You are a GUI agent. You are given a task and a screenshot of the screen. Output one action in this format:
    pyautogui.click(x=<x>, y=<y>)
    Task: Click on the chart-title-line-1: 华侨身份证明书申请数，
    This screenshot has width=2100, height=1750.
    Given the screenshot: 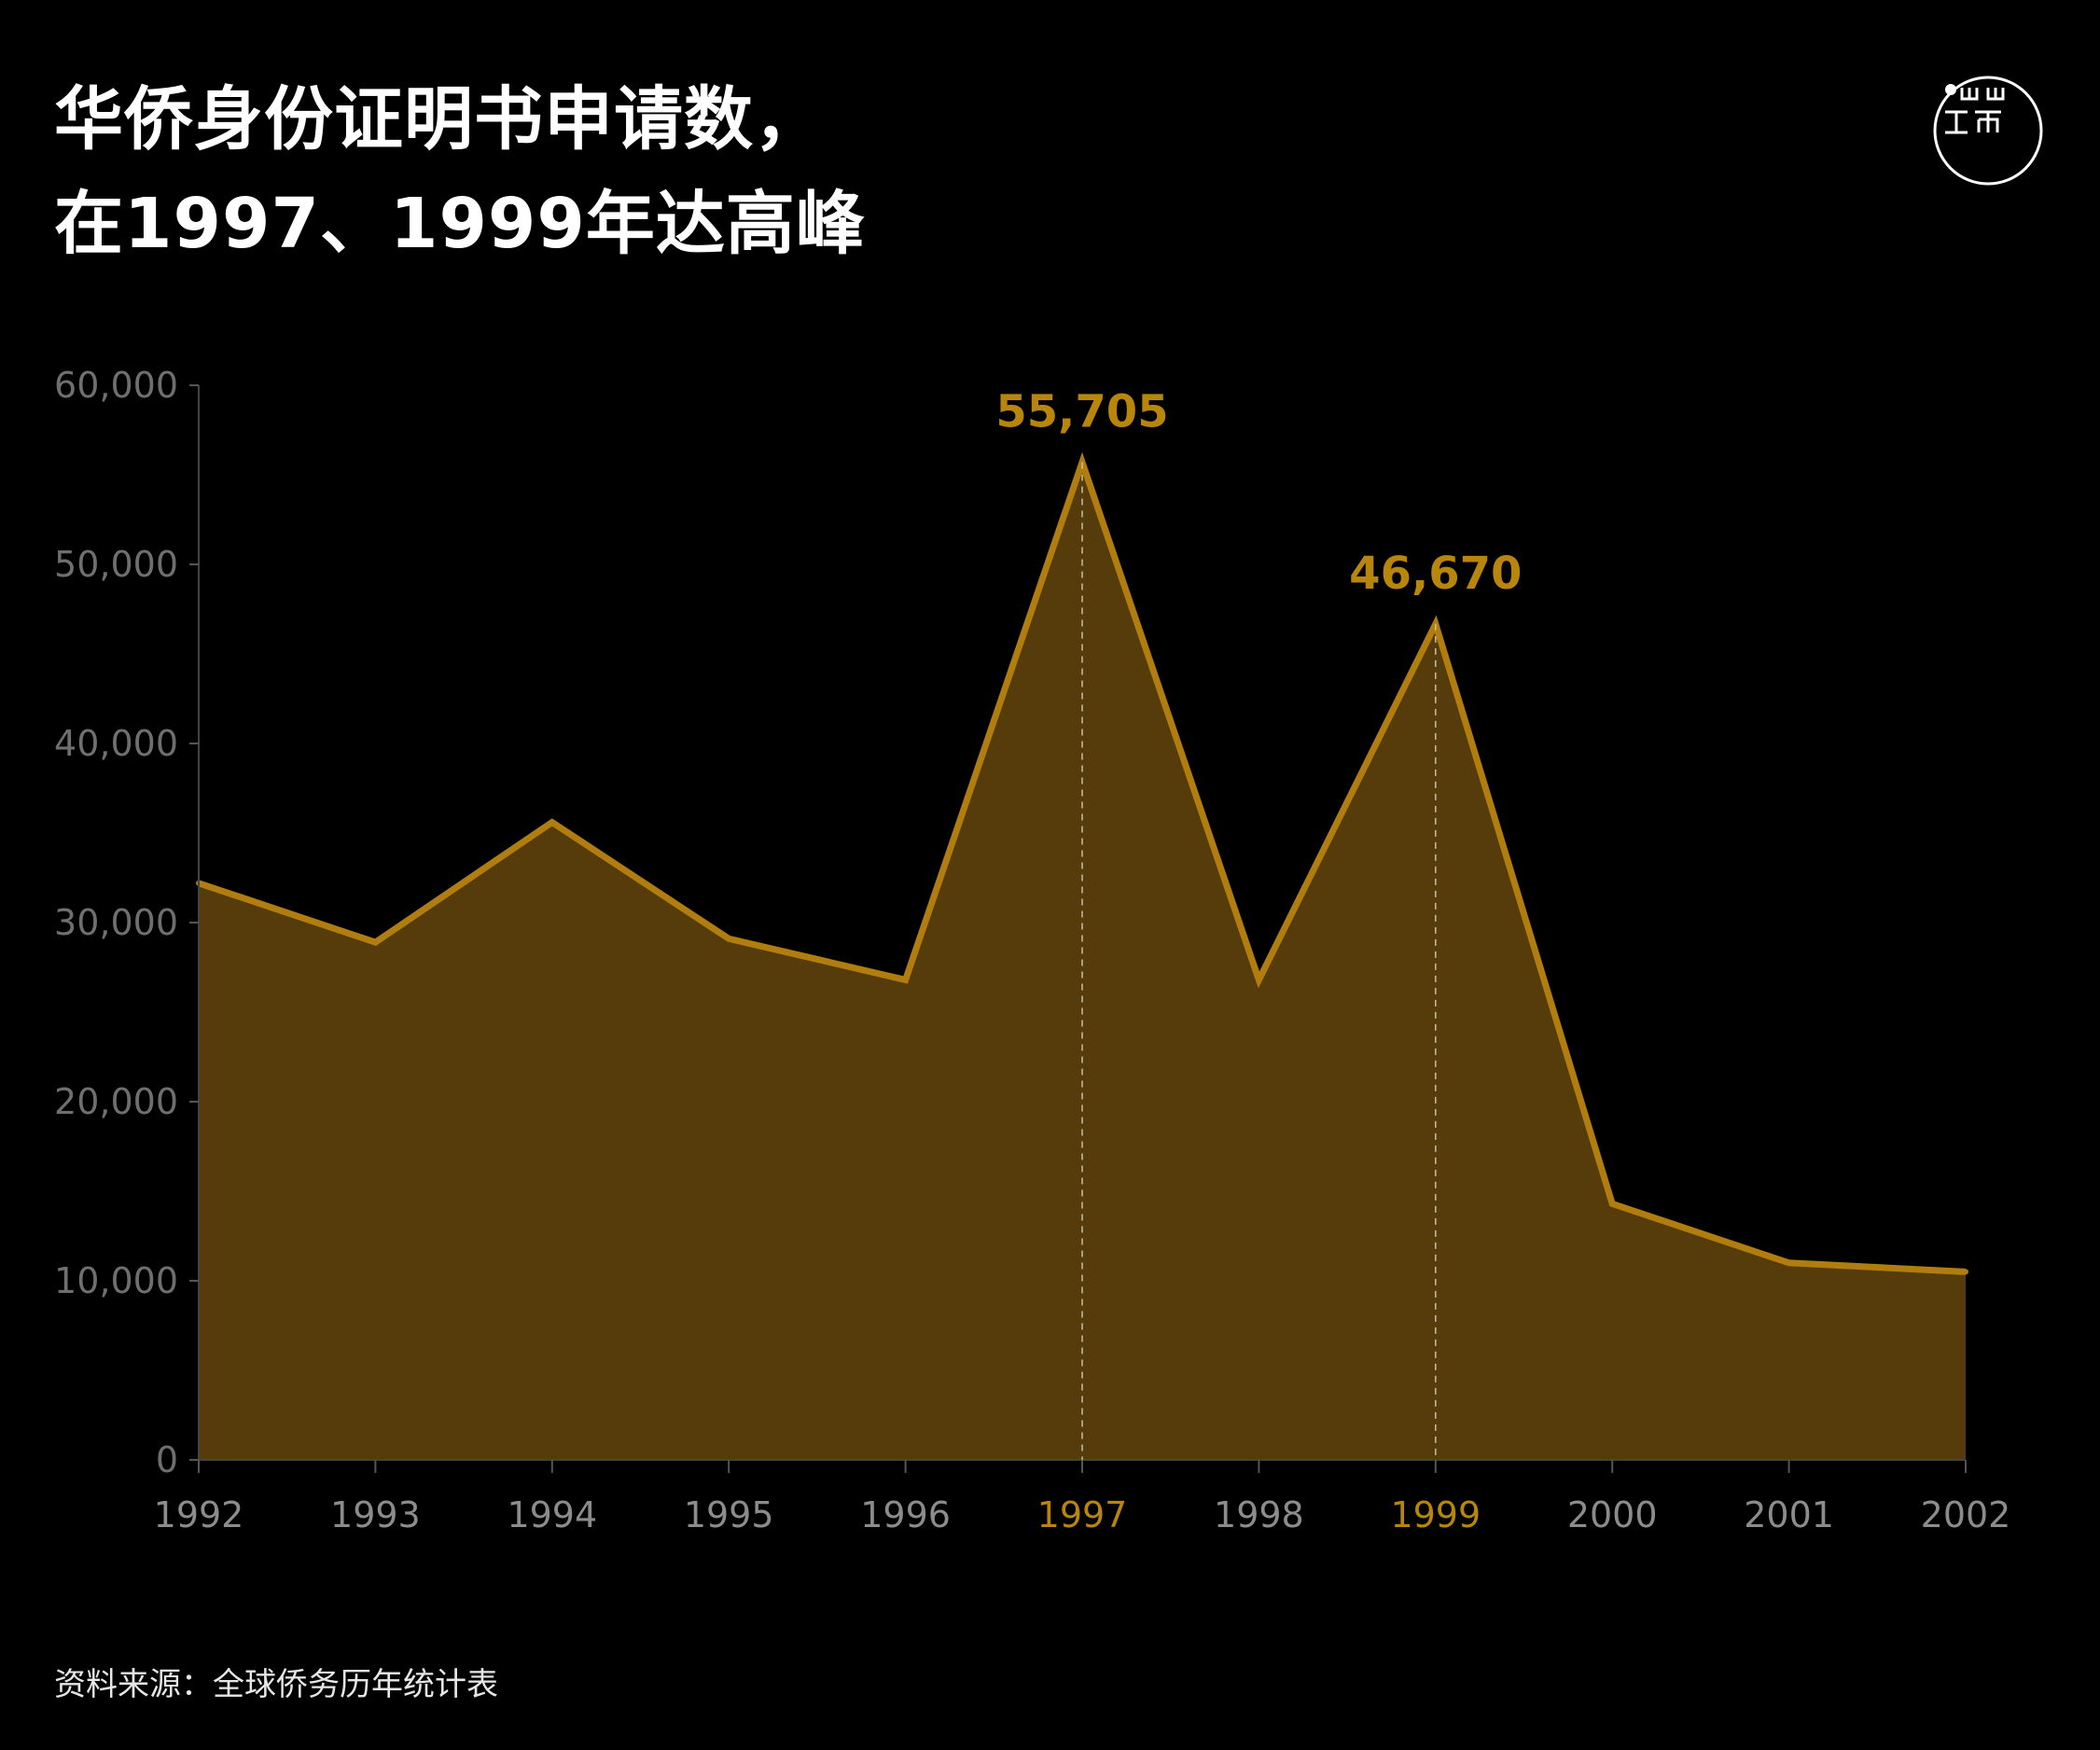 What is the action you would take?
    pyautogui.click(x=439, y=120)
    